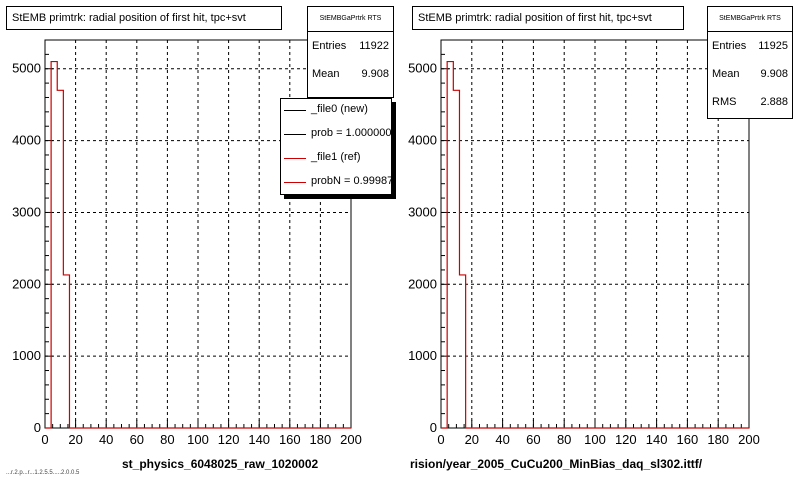  Describe the element at coordinates (374, 46) in the screenshot. I see `stats-value: 11922` at that location.